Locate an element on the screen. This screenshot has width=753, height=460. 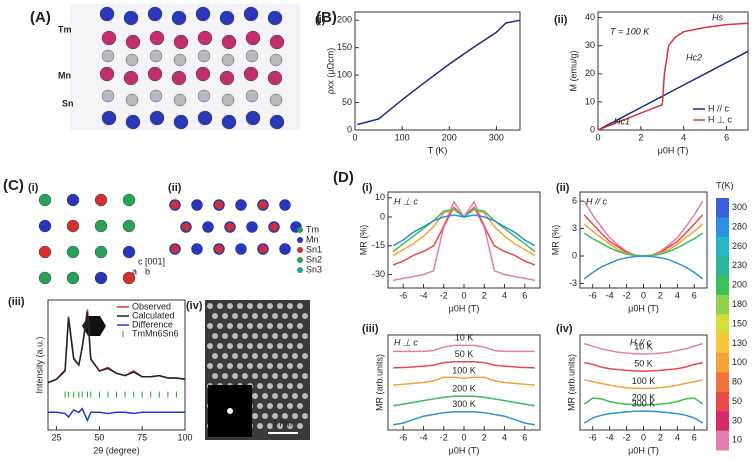
curve-label: 200 K is located at coordinates (464, 389).